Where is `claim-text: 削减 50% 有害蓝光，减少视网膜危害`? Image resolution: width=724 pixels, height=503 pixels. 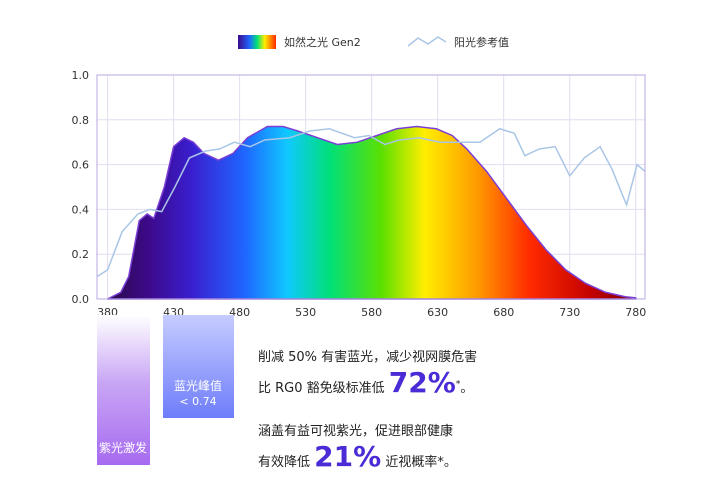 claim-text: 削减 50% 有害蓝光，减少视网膜危害 is located at coordinates (368, 357).